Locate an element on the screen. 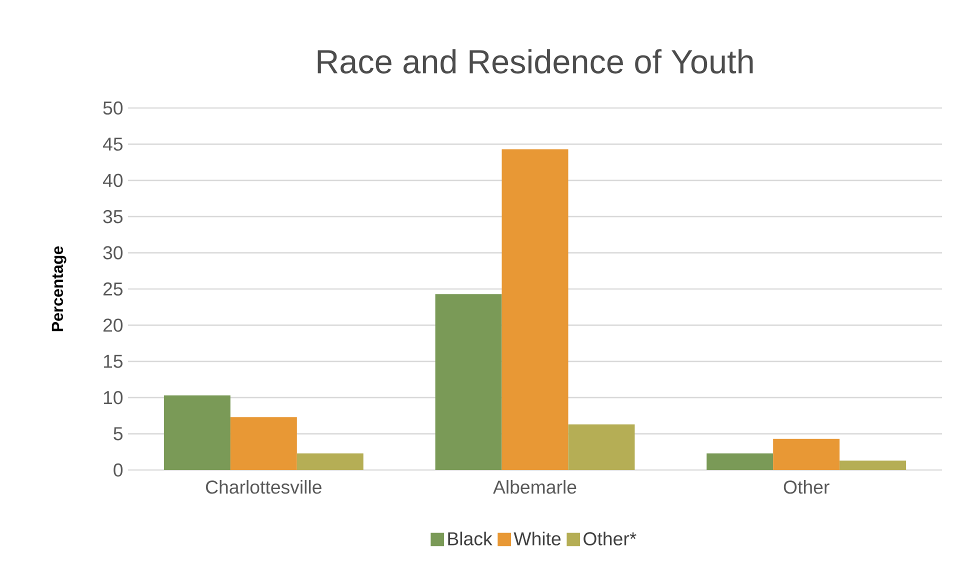  y-tick-label: 40 is located at coordinates (112, 181).